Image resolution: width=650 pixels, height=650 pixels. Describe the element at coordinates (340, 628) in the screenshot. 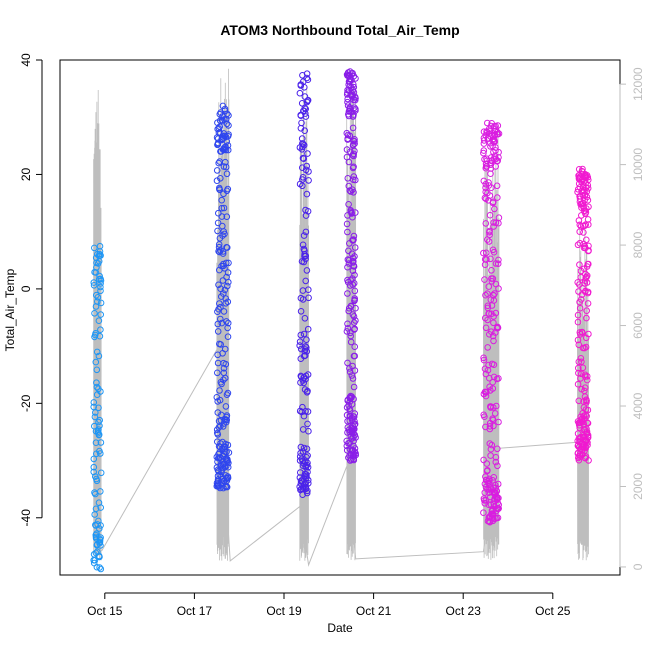

I see `x-axis-label: Date` at that location.